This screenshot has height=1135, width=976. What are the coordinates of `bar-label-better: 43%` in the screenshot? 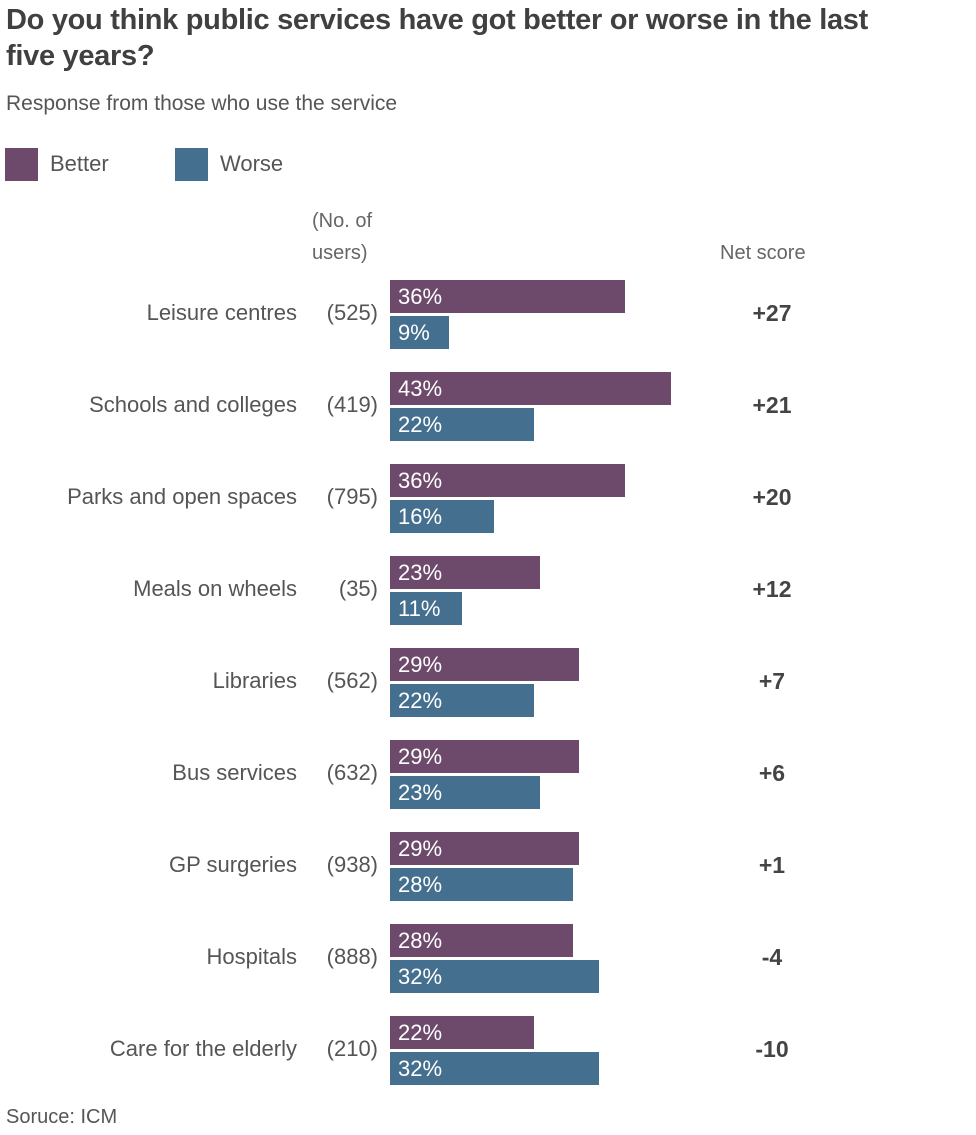 It's located at (420, 388).